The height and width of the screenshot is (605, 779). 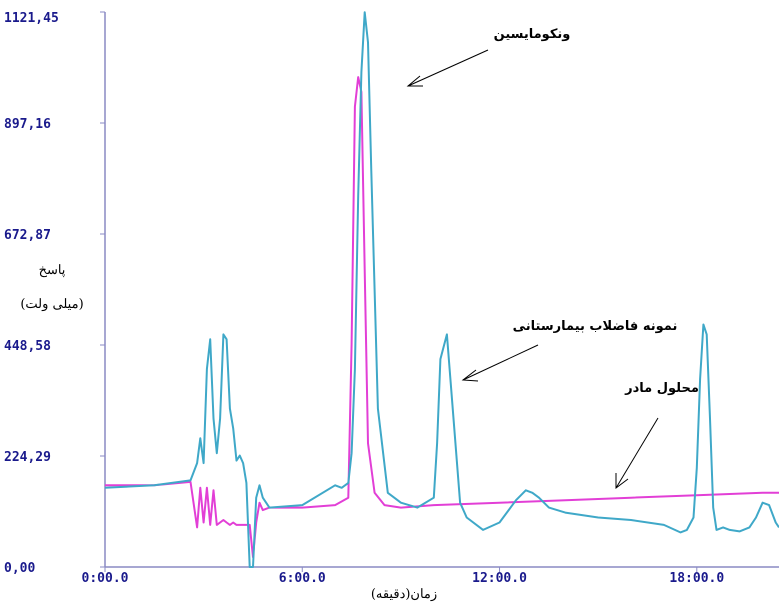 I want to click on y-tick-label: 897,16, so click(x=27, y=124).